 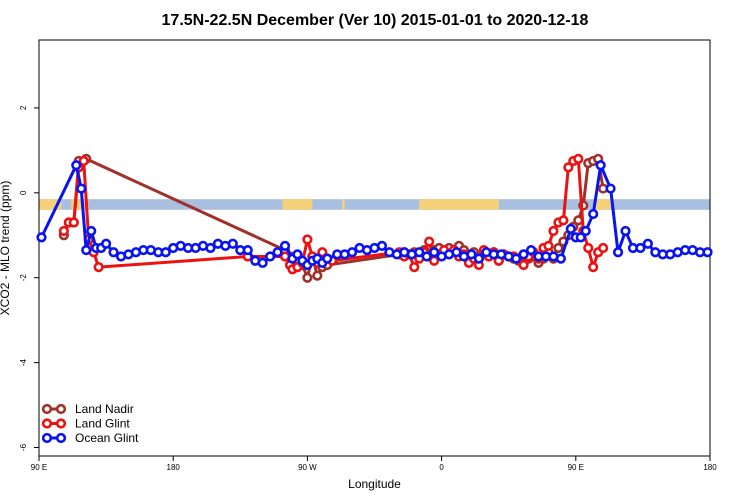 What do you see at coordinates (23, 192) in the screenshot?
I see `y-tick-label: 0` at bounding box center [23, 192].